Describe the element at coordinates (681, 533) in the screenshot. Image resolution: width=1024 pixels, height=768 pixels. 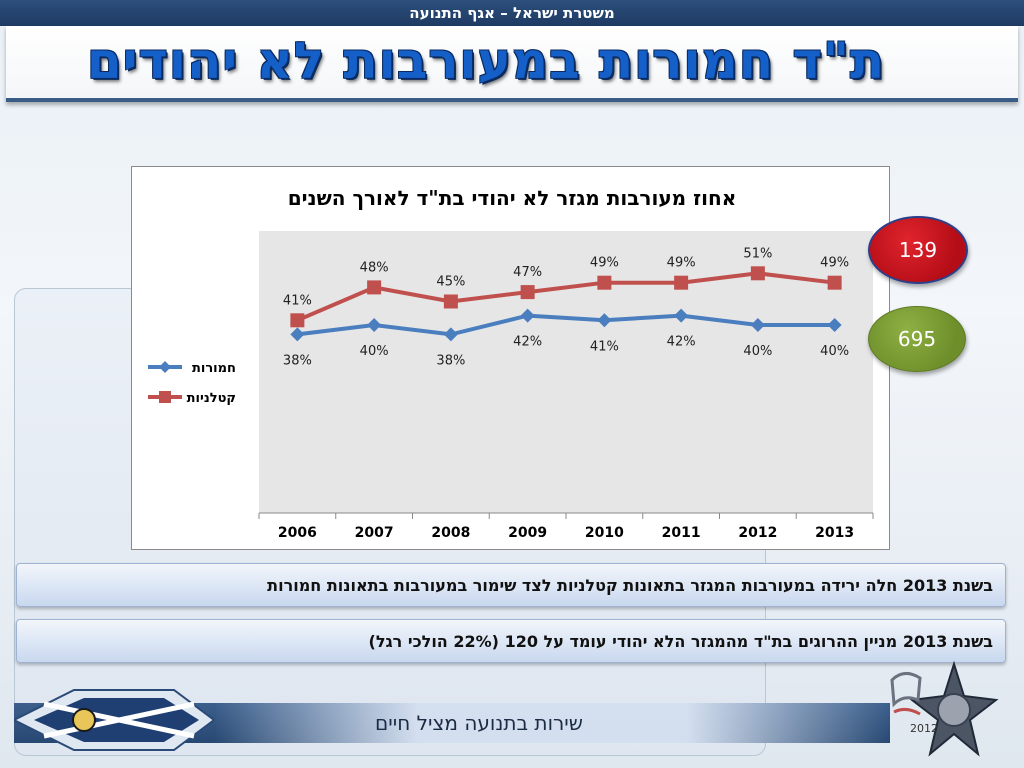
I see `x-tick-label: 2011` at that location.